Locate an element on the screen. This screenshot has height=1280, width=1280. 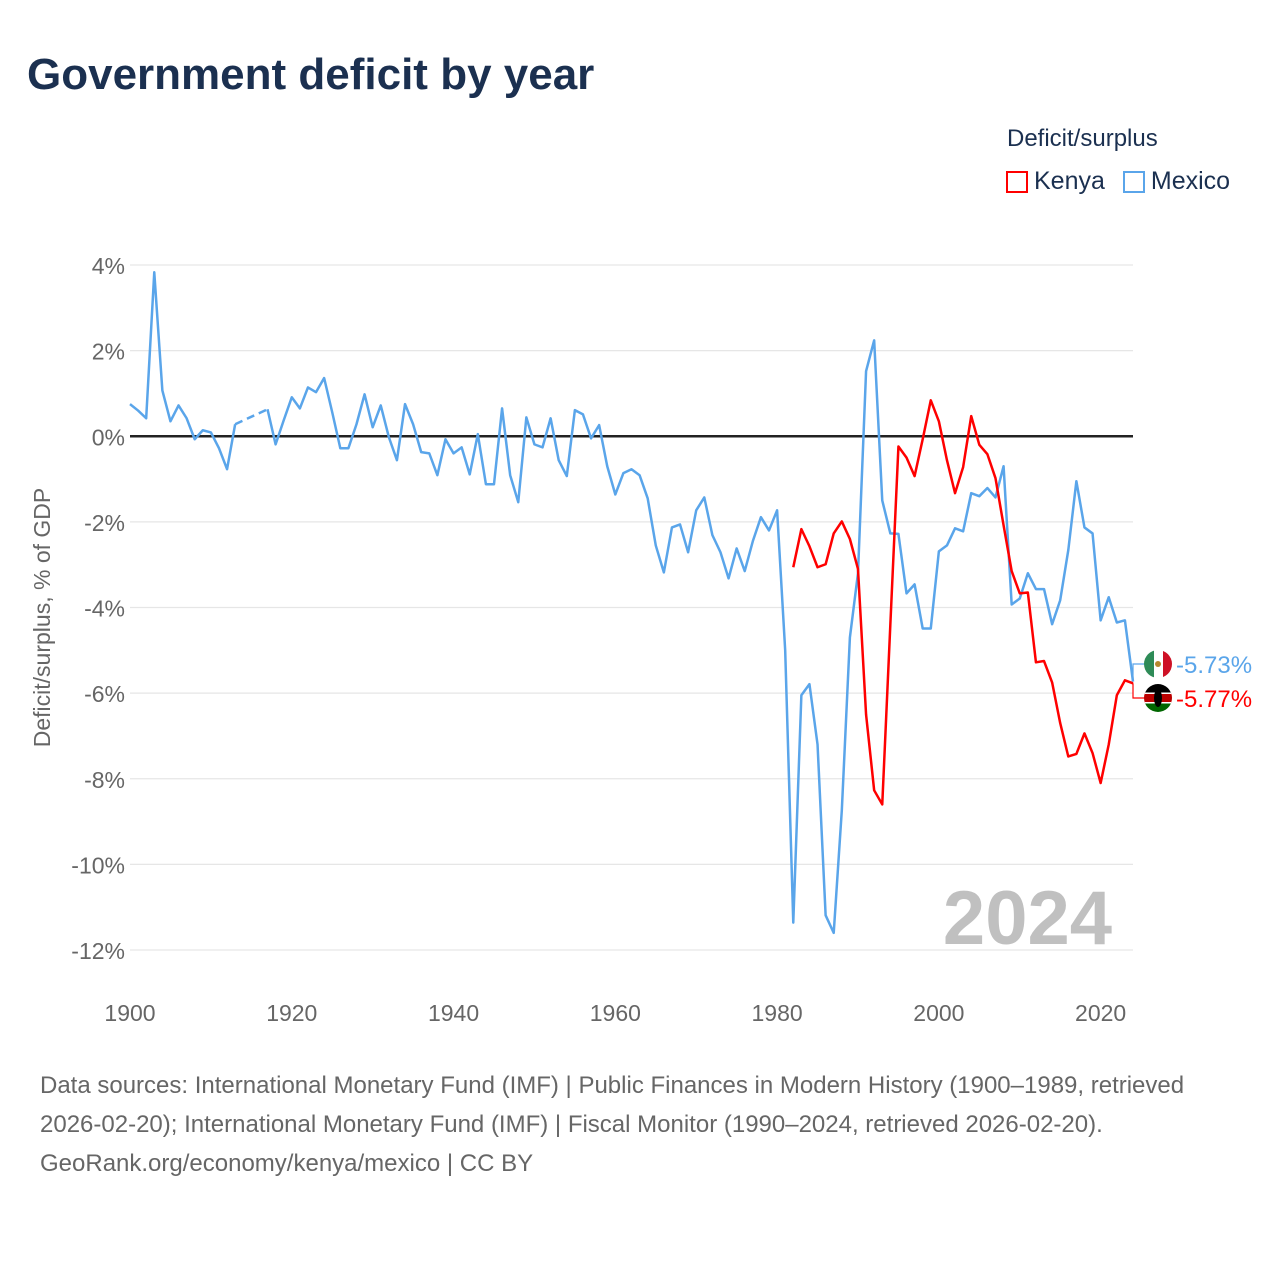
x-tick-label: 1920 is located at coordinates (291, 1013).